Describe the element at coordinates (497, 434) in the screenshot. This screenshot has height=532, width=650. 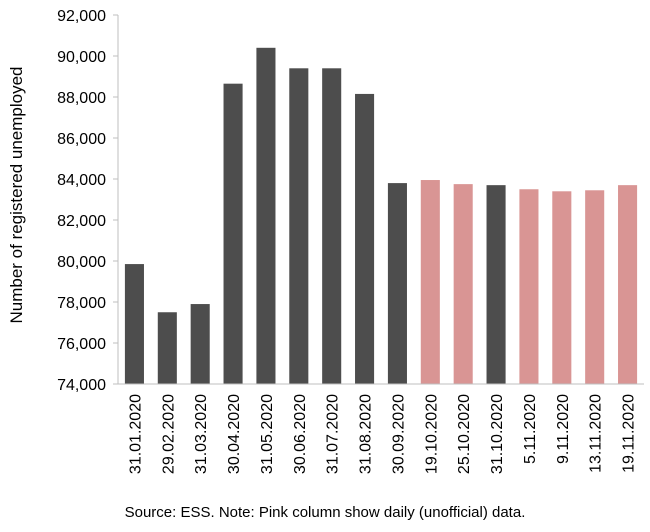
I see `x-tick-label: 31.10.2020` at that location.